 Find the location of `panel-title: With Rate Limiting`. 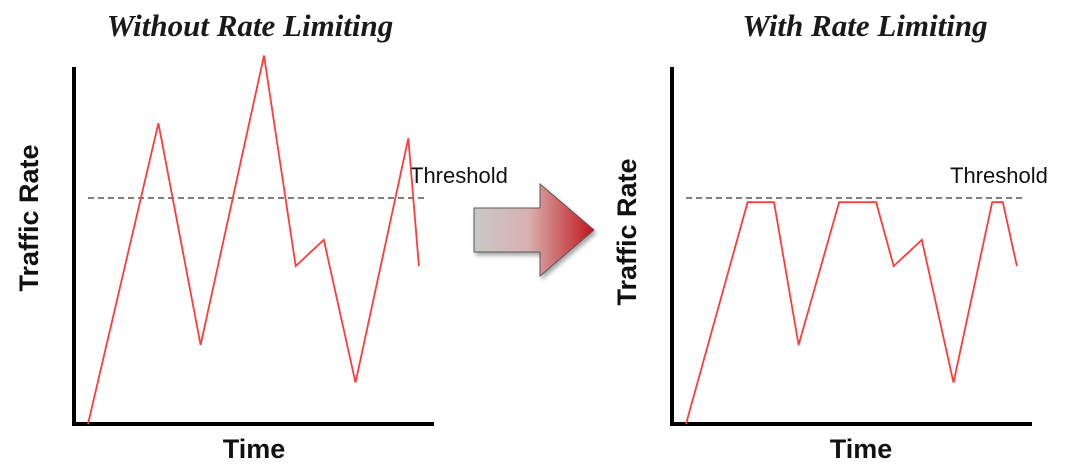

panel-title: With Rate Limiting is located at coordinates (864, 25).